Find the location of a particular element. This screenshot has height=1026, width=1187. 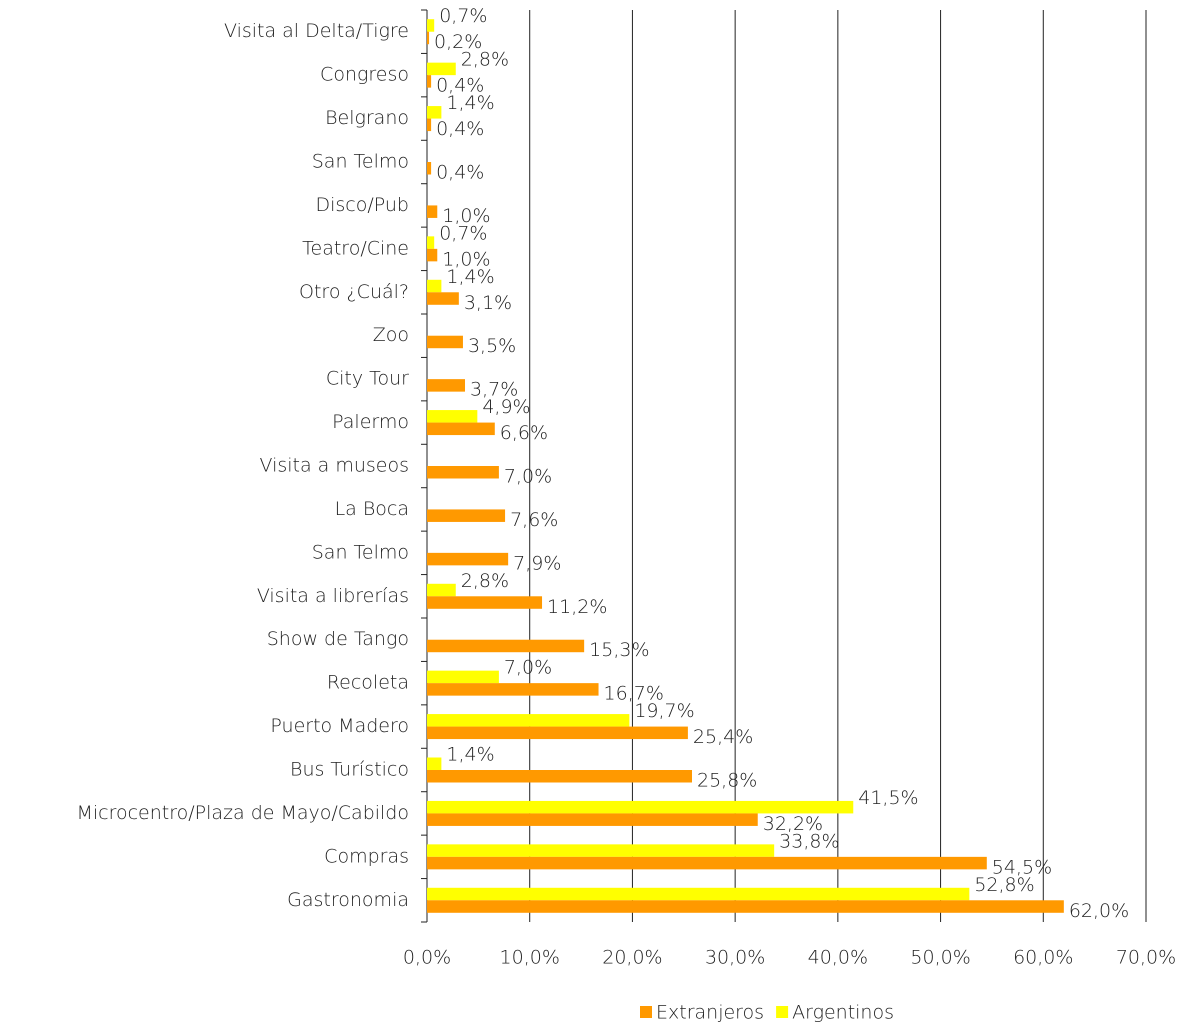

y-tick-label: Puerto Madero is located at coordinates (339, 726).